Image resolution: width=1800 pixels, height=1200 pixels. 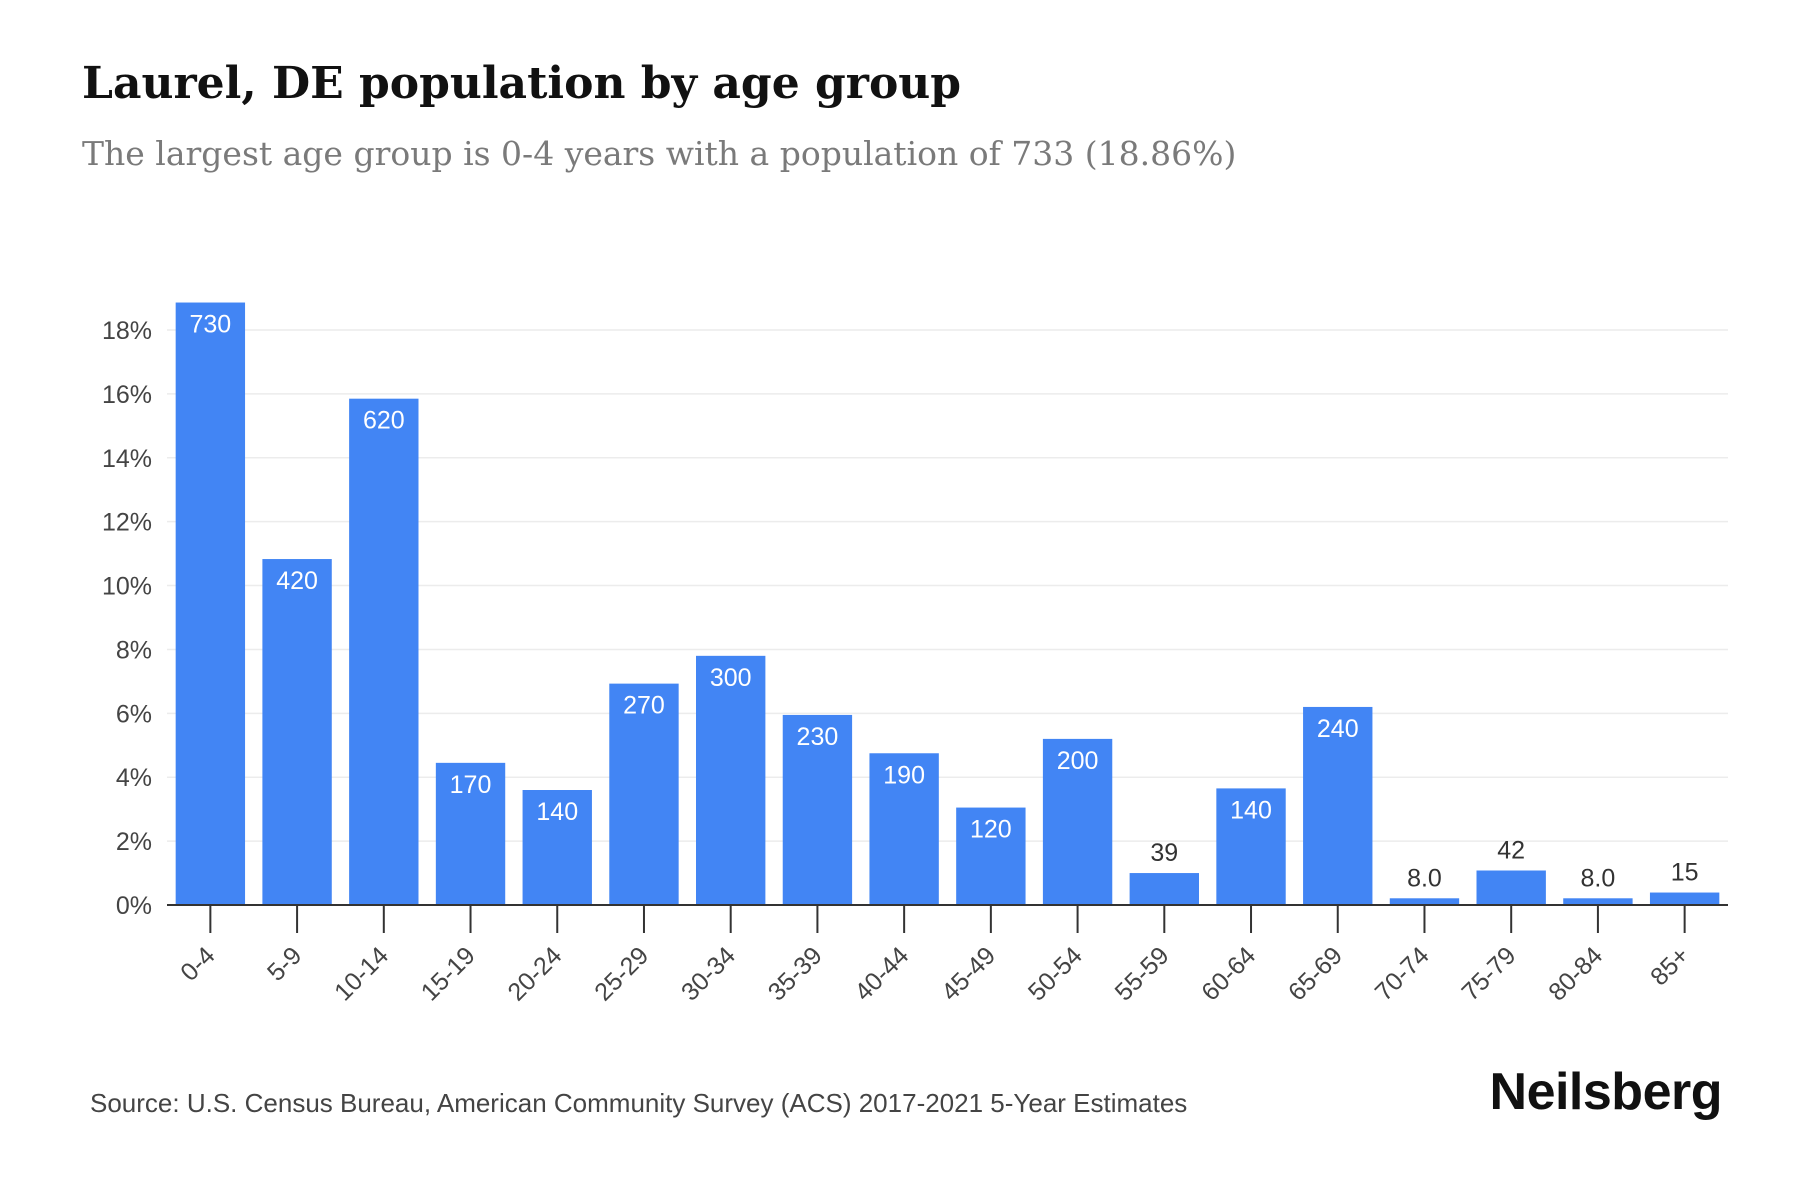 What do you see at coordinates (1228, 973) in the screenshot?
I see `x-tick-label: 60-64` at bounding box center [1228, 973].